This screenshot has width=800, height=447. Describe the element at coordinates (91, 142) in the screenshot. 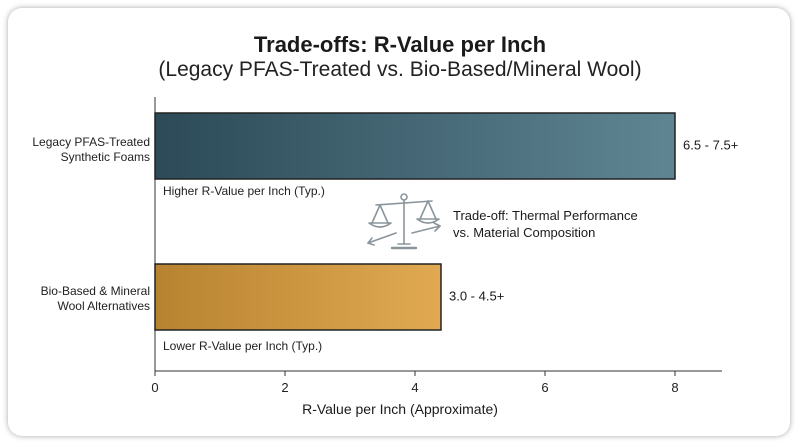

I see `category-label-legacy-line1: Legacy PFAS-Treated` at that location.